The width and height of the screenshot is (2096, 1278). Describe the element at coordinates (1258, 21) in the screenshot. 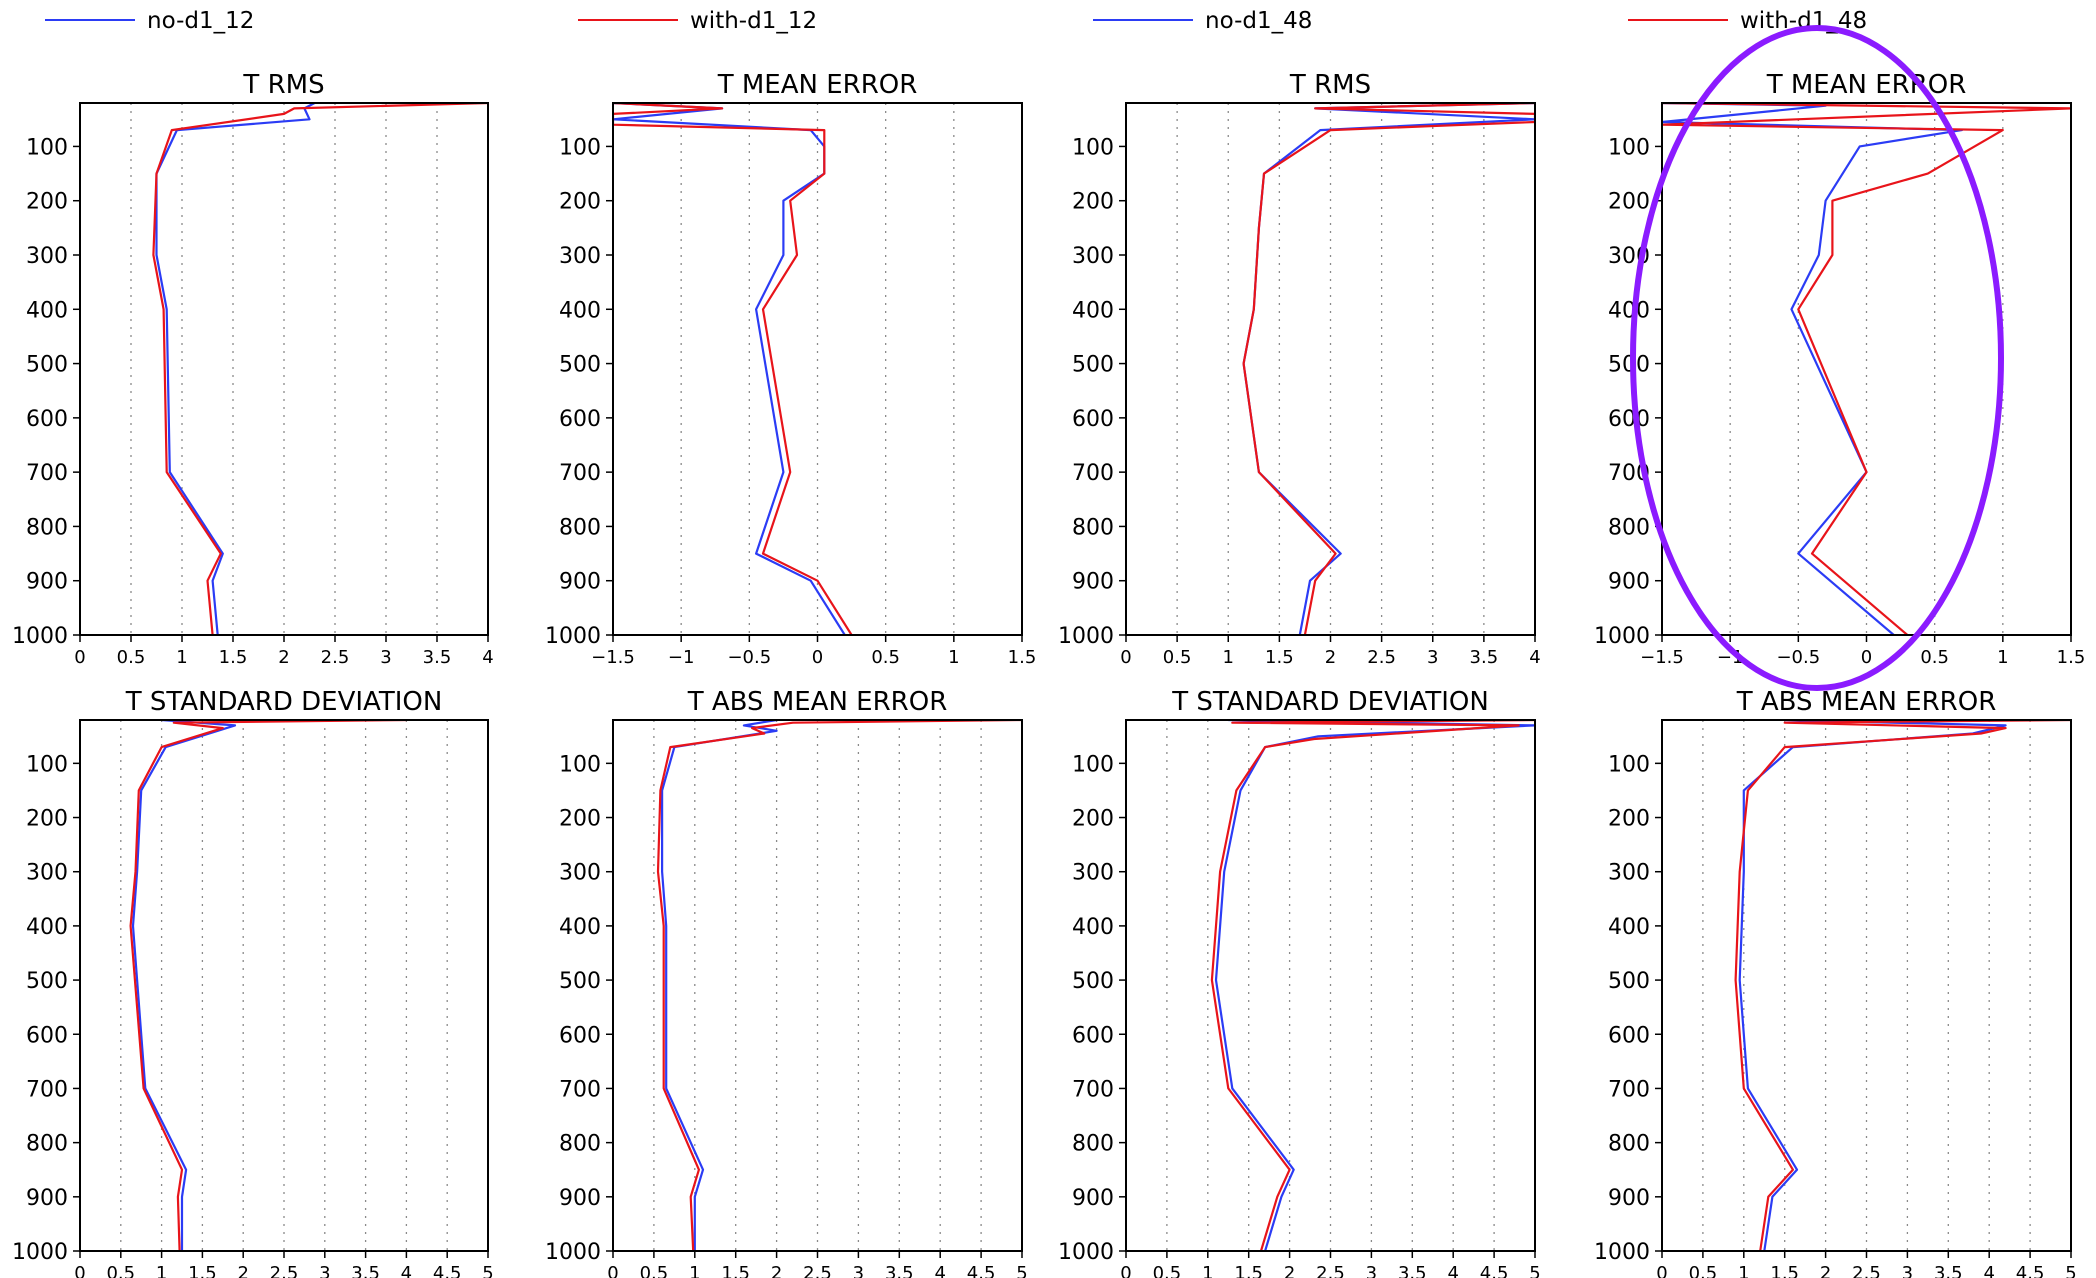

I see `legend-label: no-d1_48` at that location.